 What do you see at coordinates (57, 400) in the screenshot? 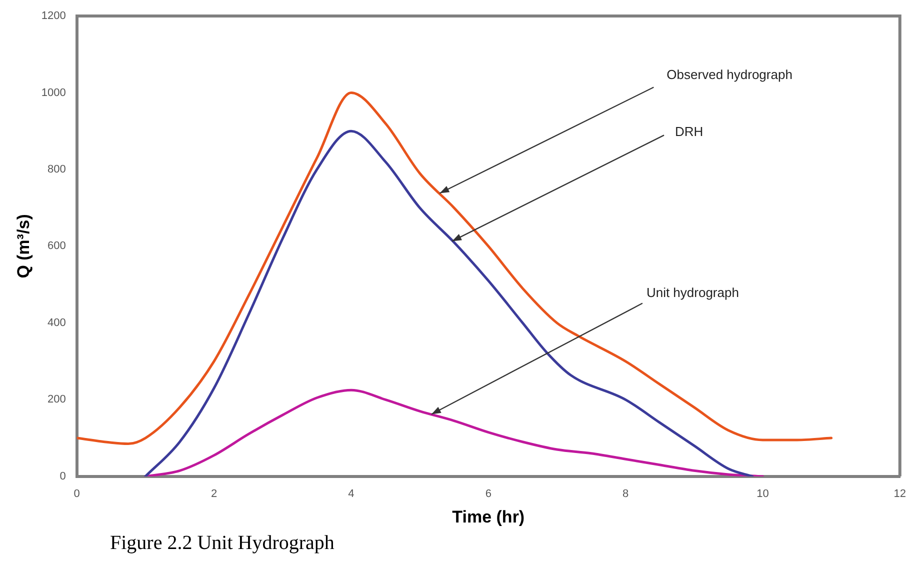
I see `y-tick-label: 200` at bounding box center [57, 400].